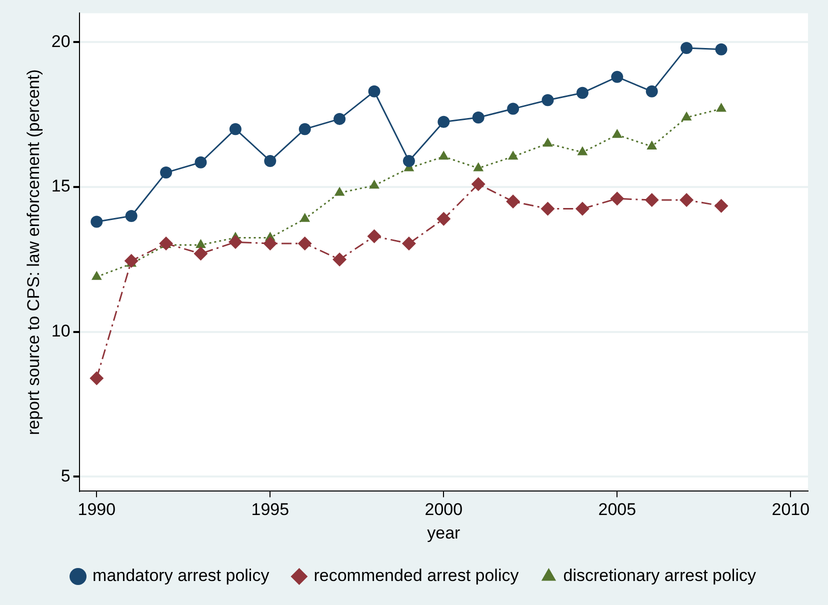  What do you see at coordinates (60, 186) in the screenshot?
I see `y-tick-label: 15` at bounding box center [60, 186].